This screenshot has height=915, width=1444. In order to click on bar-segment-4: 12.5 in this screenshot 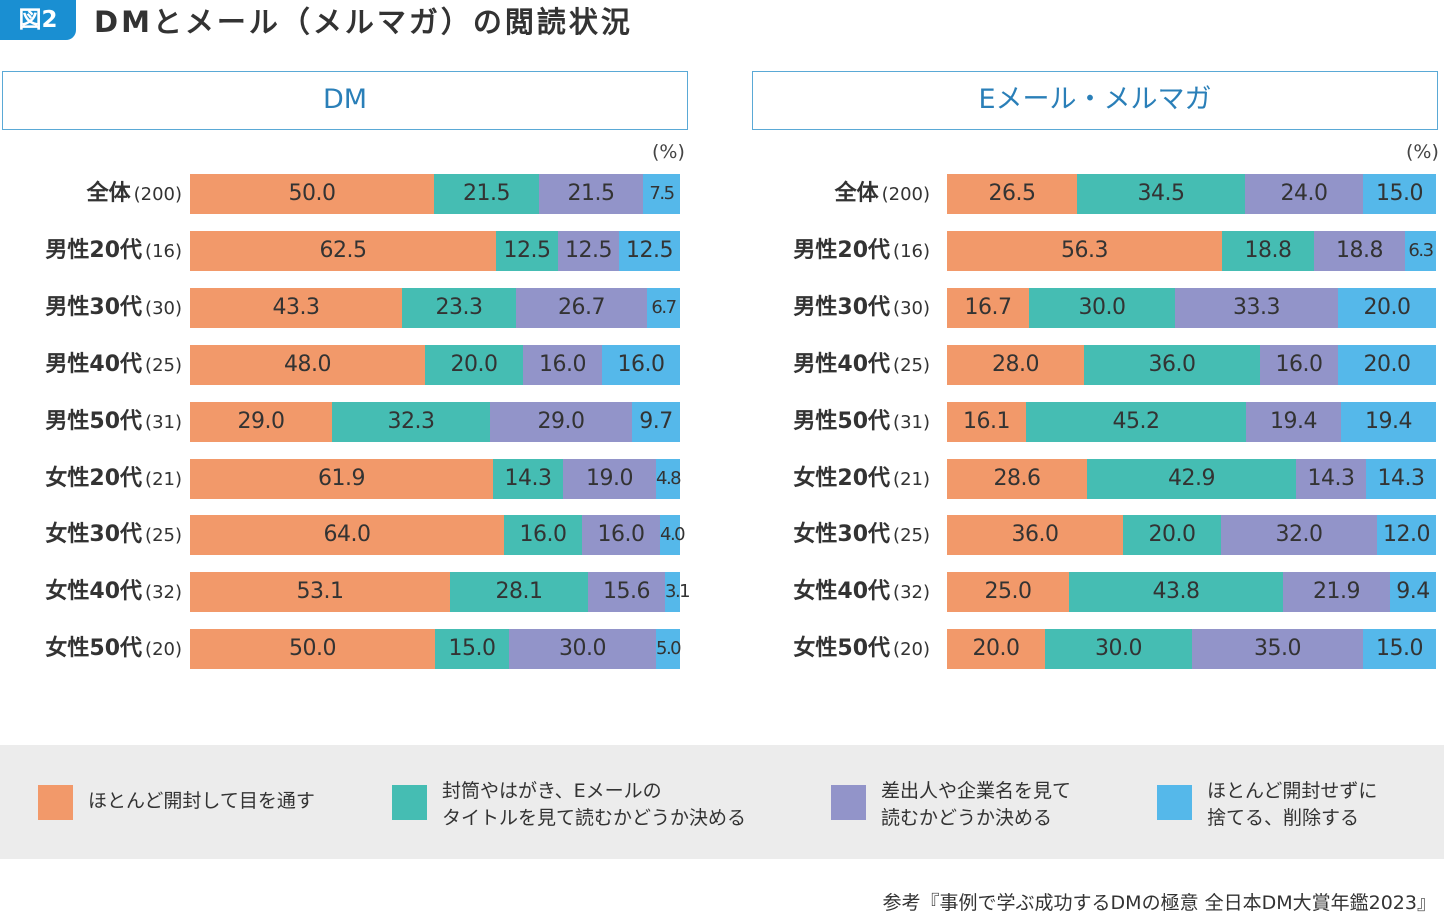, I will do `click(649, 251)`.